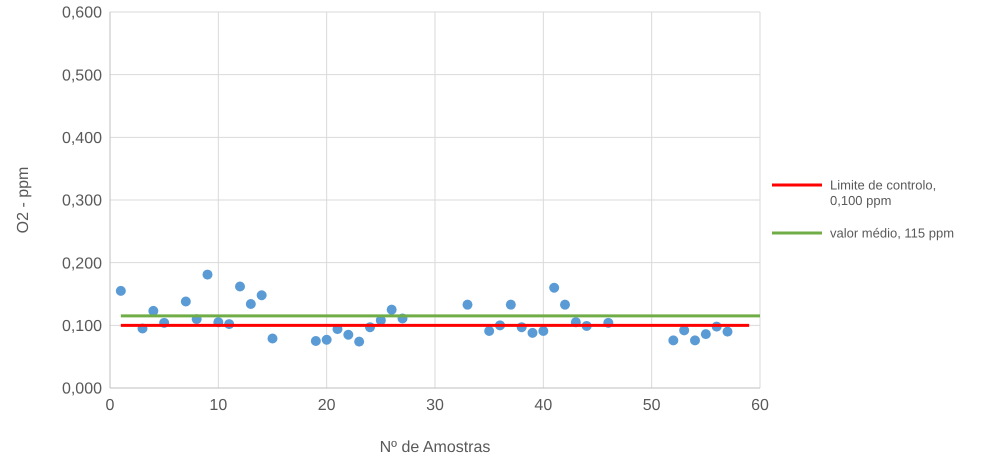  Describe the element at coordinates (651, 405) in the screenshot. I see `x-tick-label: 50` at that location.